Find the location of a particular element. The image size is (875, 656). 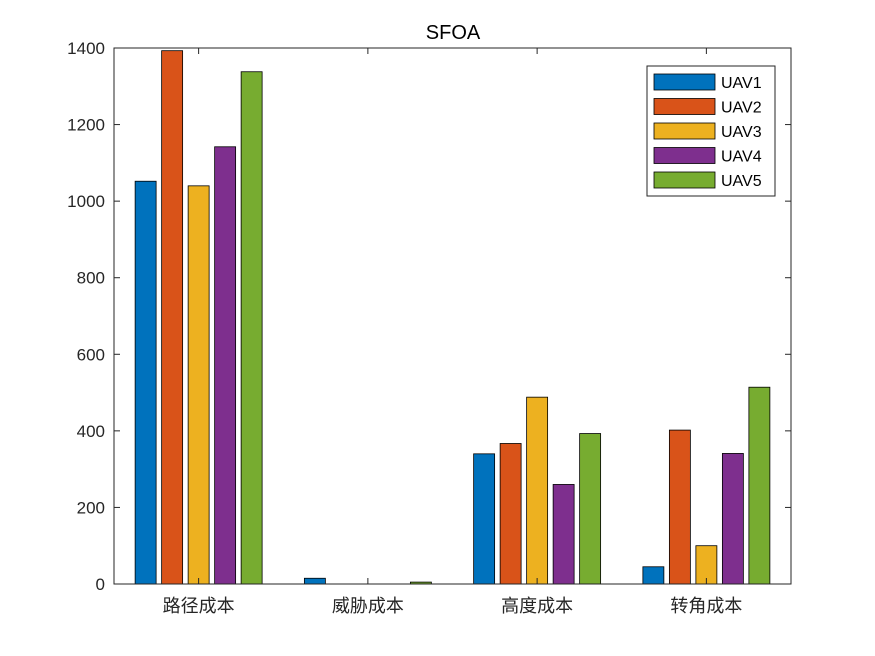

x-tick-label: 高度成本 is located at coordinates (537, 606).